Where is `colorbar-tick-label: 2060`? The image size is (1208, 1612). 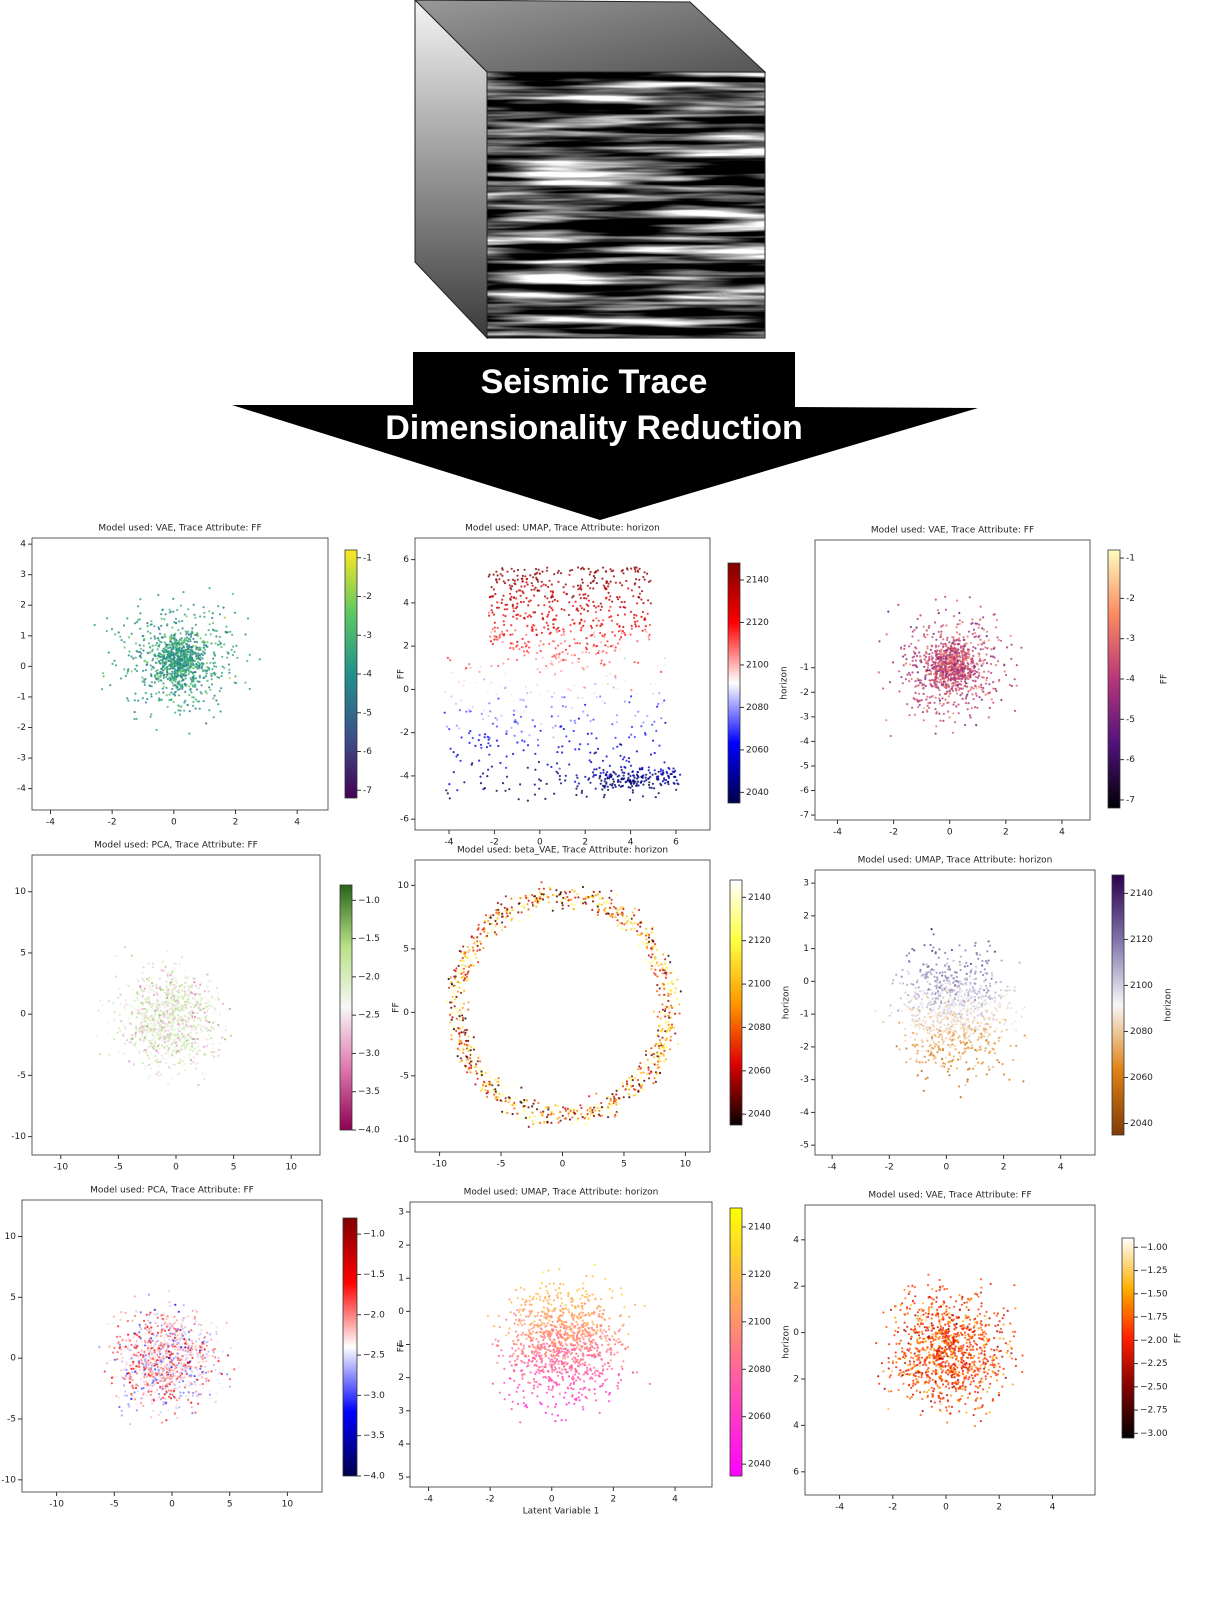
colorbar-tick-label: 2060 is located at coordinates (757, 750).